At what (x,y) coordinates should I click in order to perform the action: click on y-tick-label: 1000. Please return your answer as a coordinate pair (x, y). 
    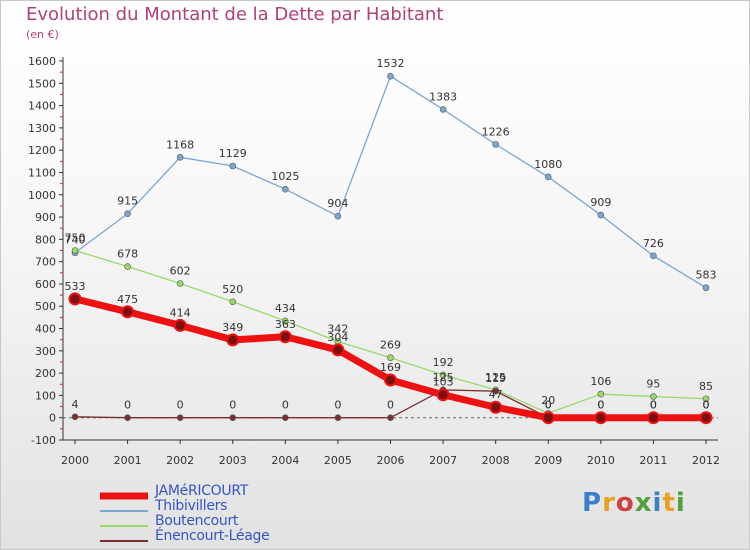
    Looking at the image, I should click on (42, 195).